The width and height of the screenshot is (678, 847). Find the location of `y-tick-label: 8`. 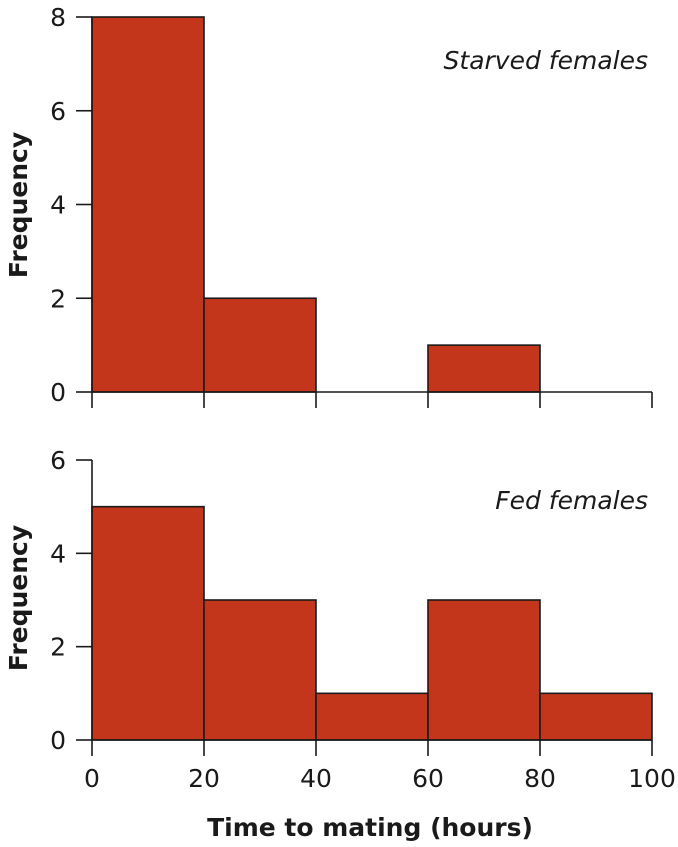

y-tick-label: 8 is located at coordinates (58, 17).